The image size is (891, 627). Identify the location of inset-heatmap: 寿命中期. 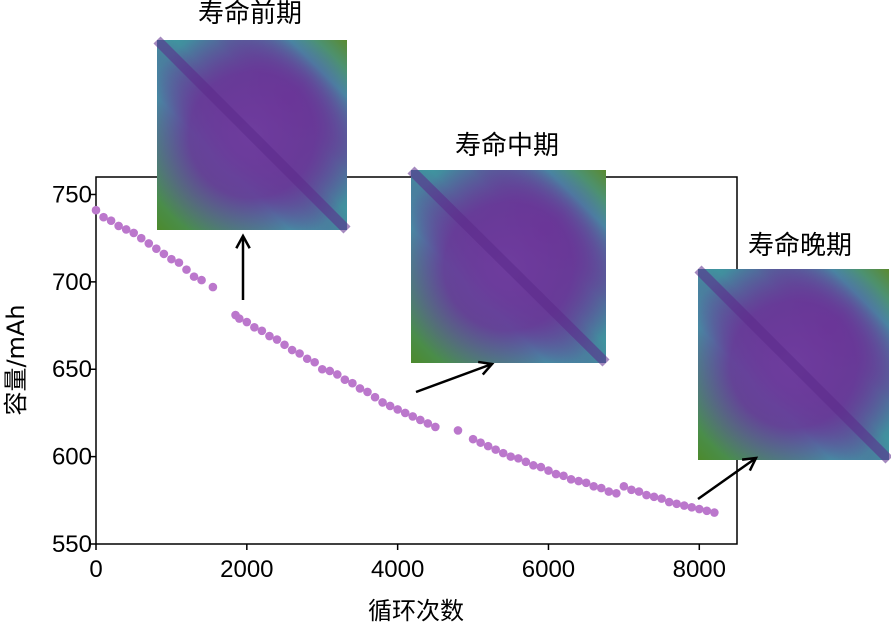
(508, 262).